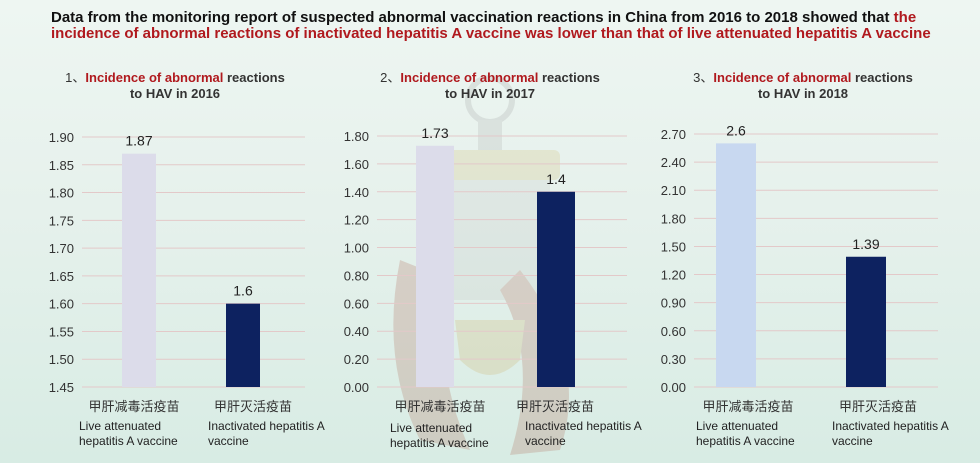 This screenshot has width=980, height=463. What do you see at coordinates (434, 133) in the screenshot?
I see `data-label: 1.73` at bounding box center [434, 133].